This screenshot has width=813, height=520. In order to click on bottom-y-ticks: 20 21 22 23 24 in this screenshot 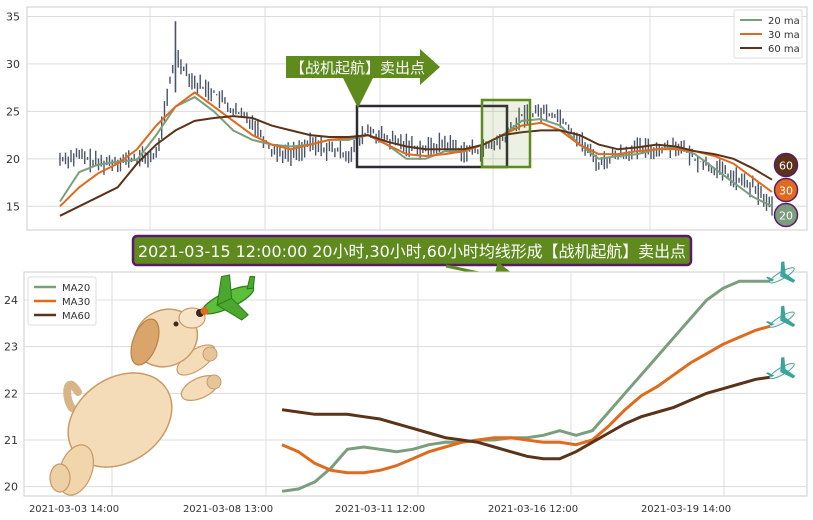, I will do `click(11, 394)`.